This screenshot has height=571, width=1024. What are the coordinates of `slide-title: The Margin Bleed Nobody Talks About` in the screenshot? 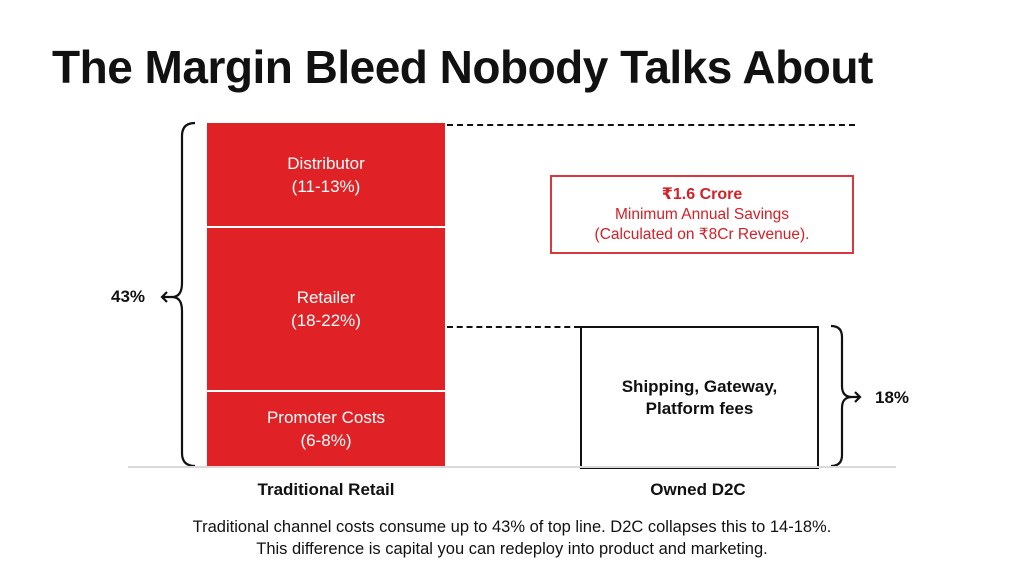 It's located at (462, 67).